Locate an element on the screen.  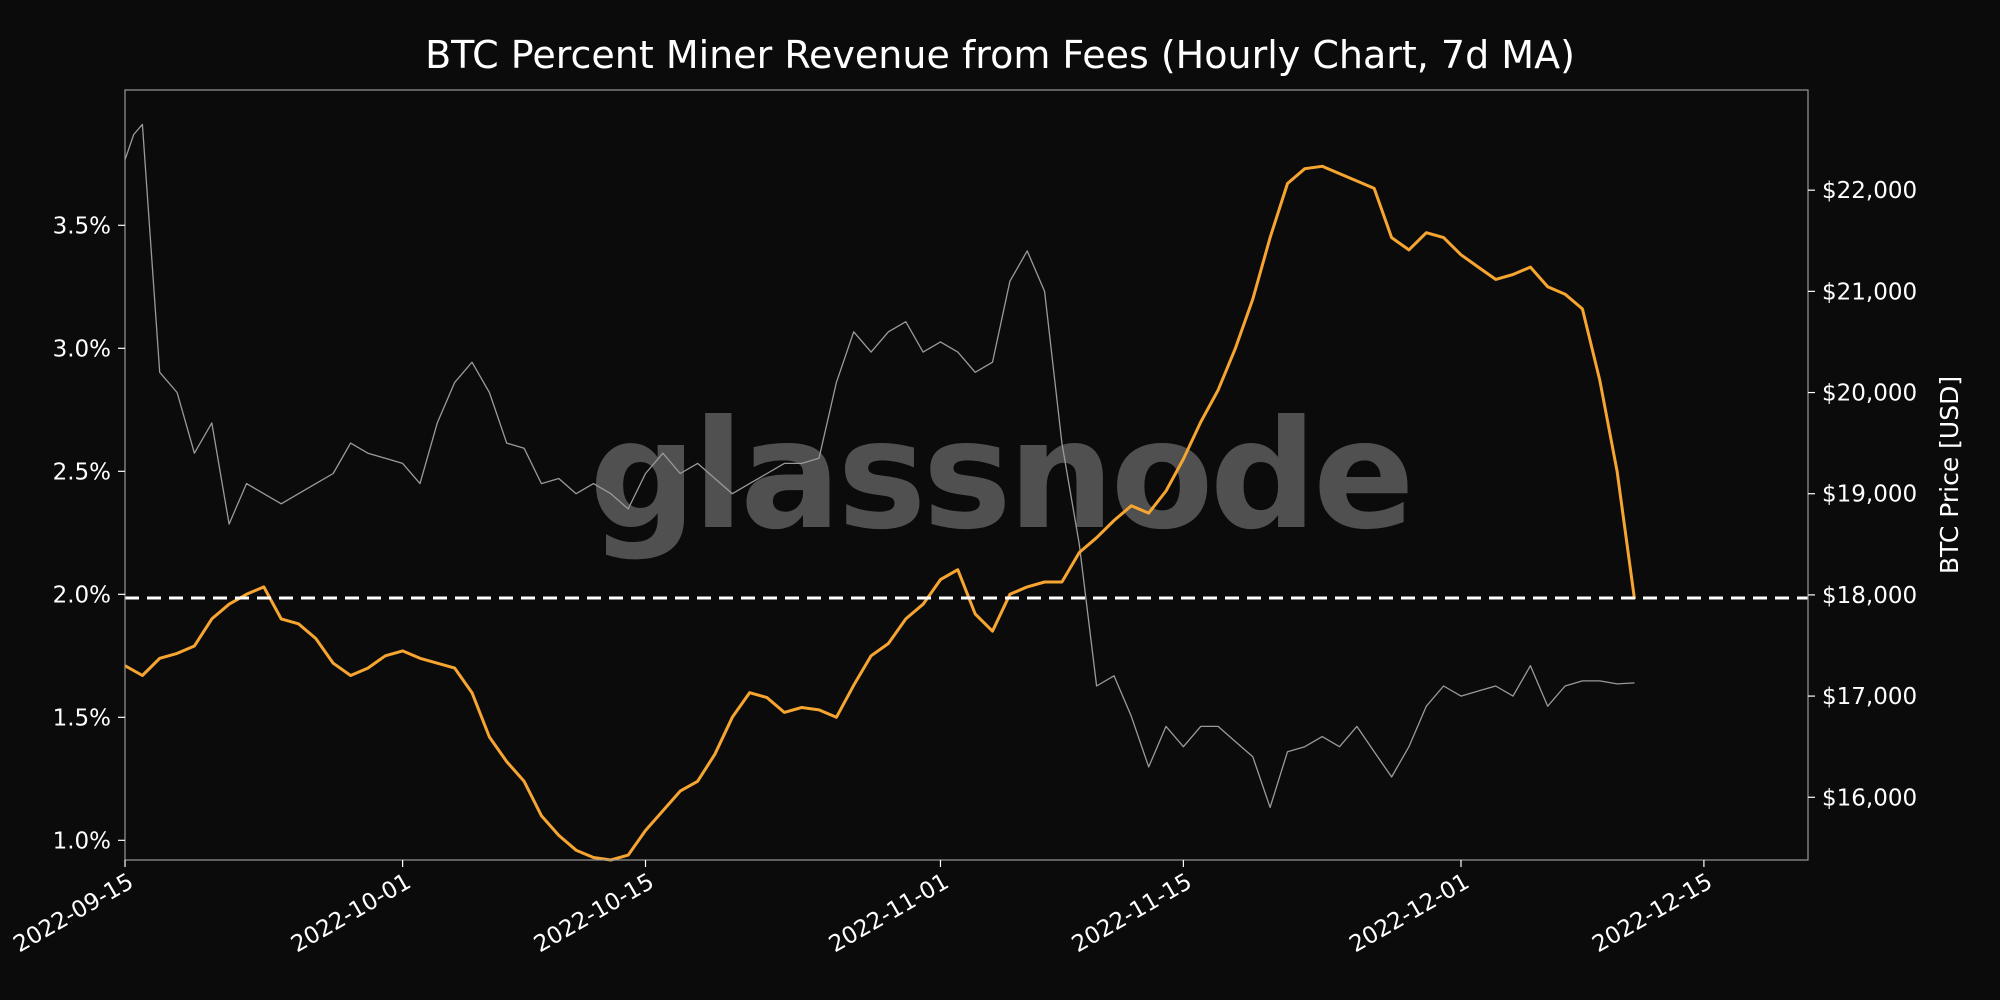
left-y-tick-label: 1.5% is located at coordinates (82, 718).